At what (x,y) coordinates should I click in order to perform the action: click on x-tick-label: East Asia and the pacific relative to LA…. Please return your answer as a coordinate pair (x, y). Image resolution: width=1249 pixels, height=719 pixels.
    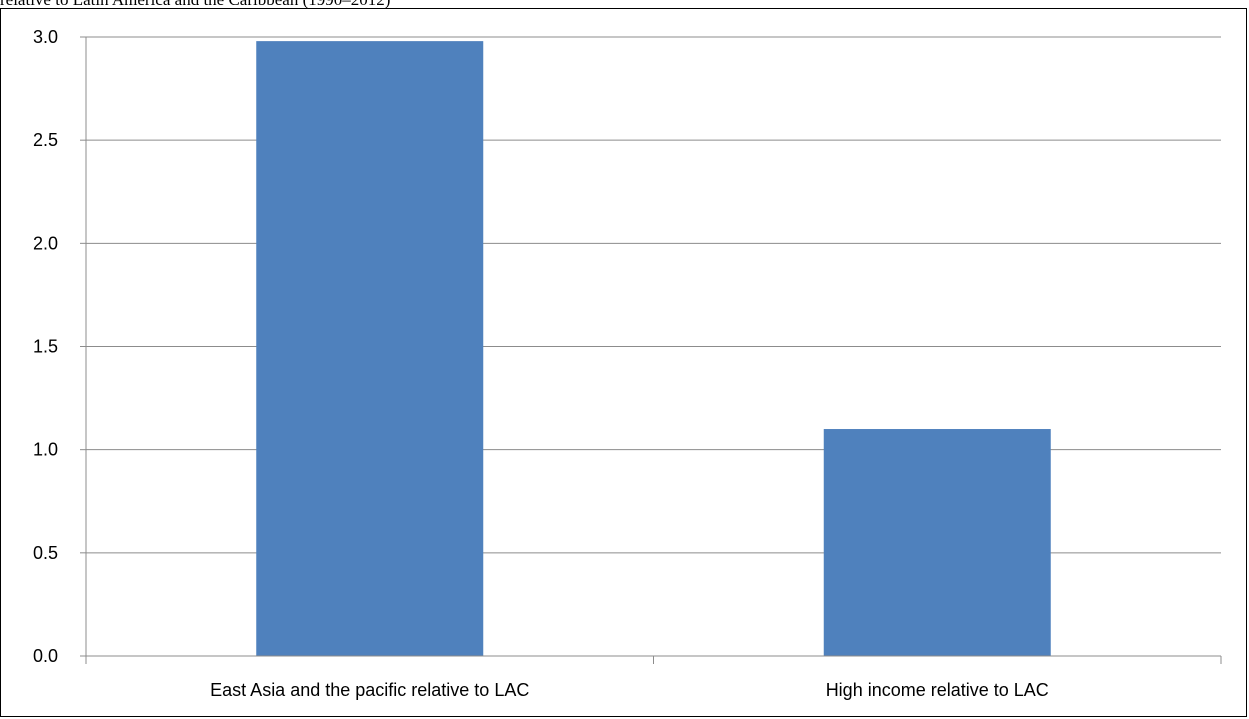
    Looking at the image, I should click on (369, 690).